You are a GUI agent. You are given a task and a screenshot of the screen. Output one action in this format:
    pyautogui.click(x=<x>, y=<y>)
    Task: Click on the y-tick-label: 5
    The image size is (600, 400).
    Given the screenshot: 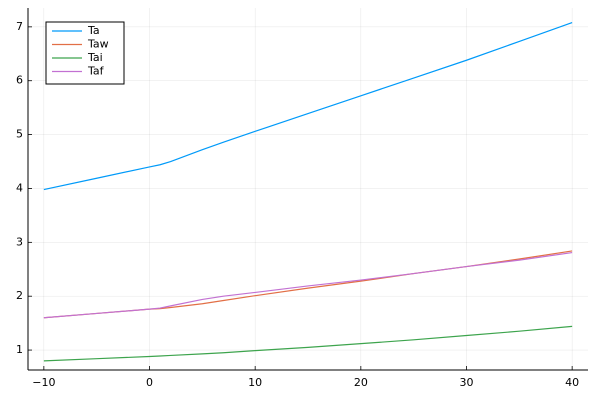 What is the action you would take?
    pyautogui.click(x=19, y=134)
    